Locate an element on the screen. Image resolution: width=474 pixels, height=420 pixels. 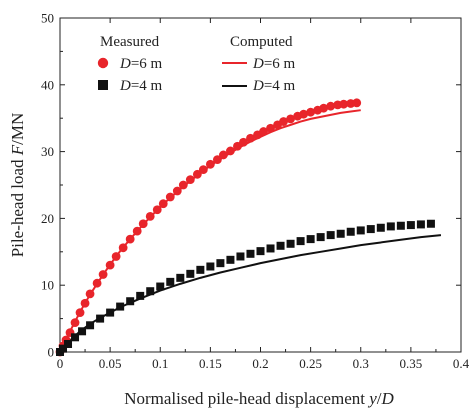
y-tick-label: 10 is located at coordinates (47, 285).